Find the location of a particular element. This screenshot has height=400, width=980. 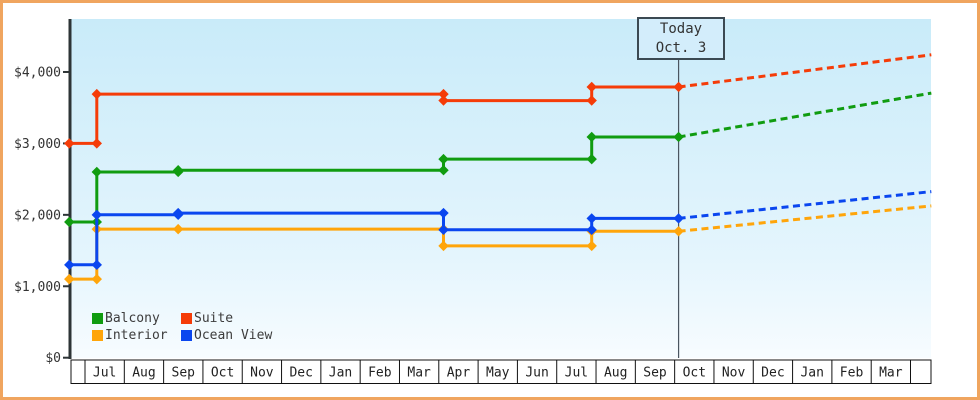

series-forecast-line-balcony is located at coordinates (805, 115).